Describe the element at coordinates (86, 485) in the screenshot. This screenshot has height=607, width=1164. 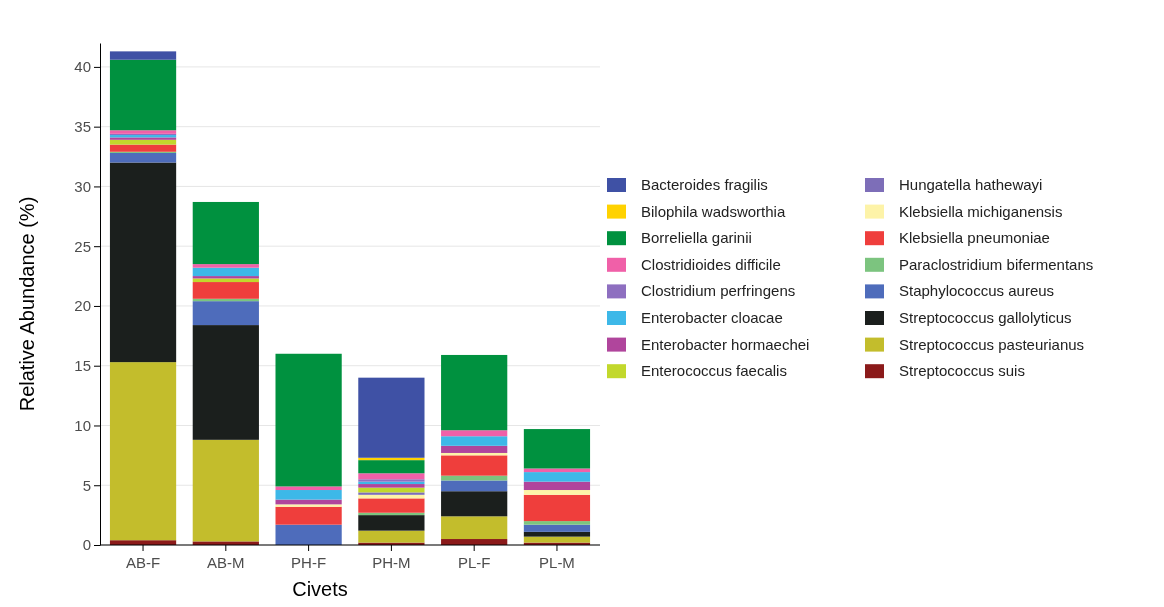
I see `y-tick-label: 5` at that location.